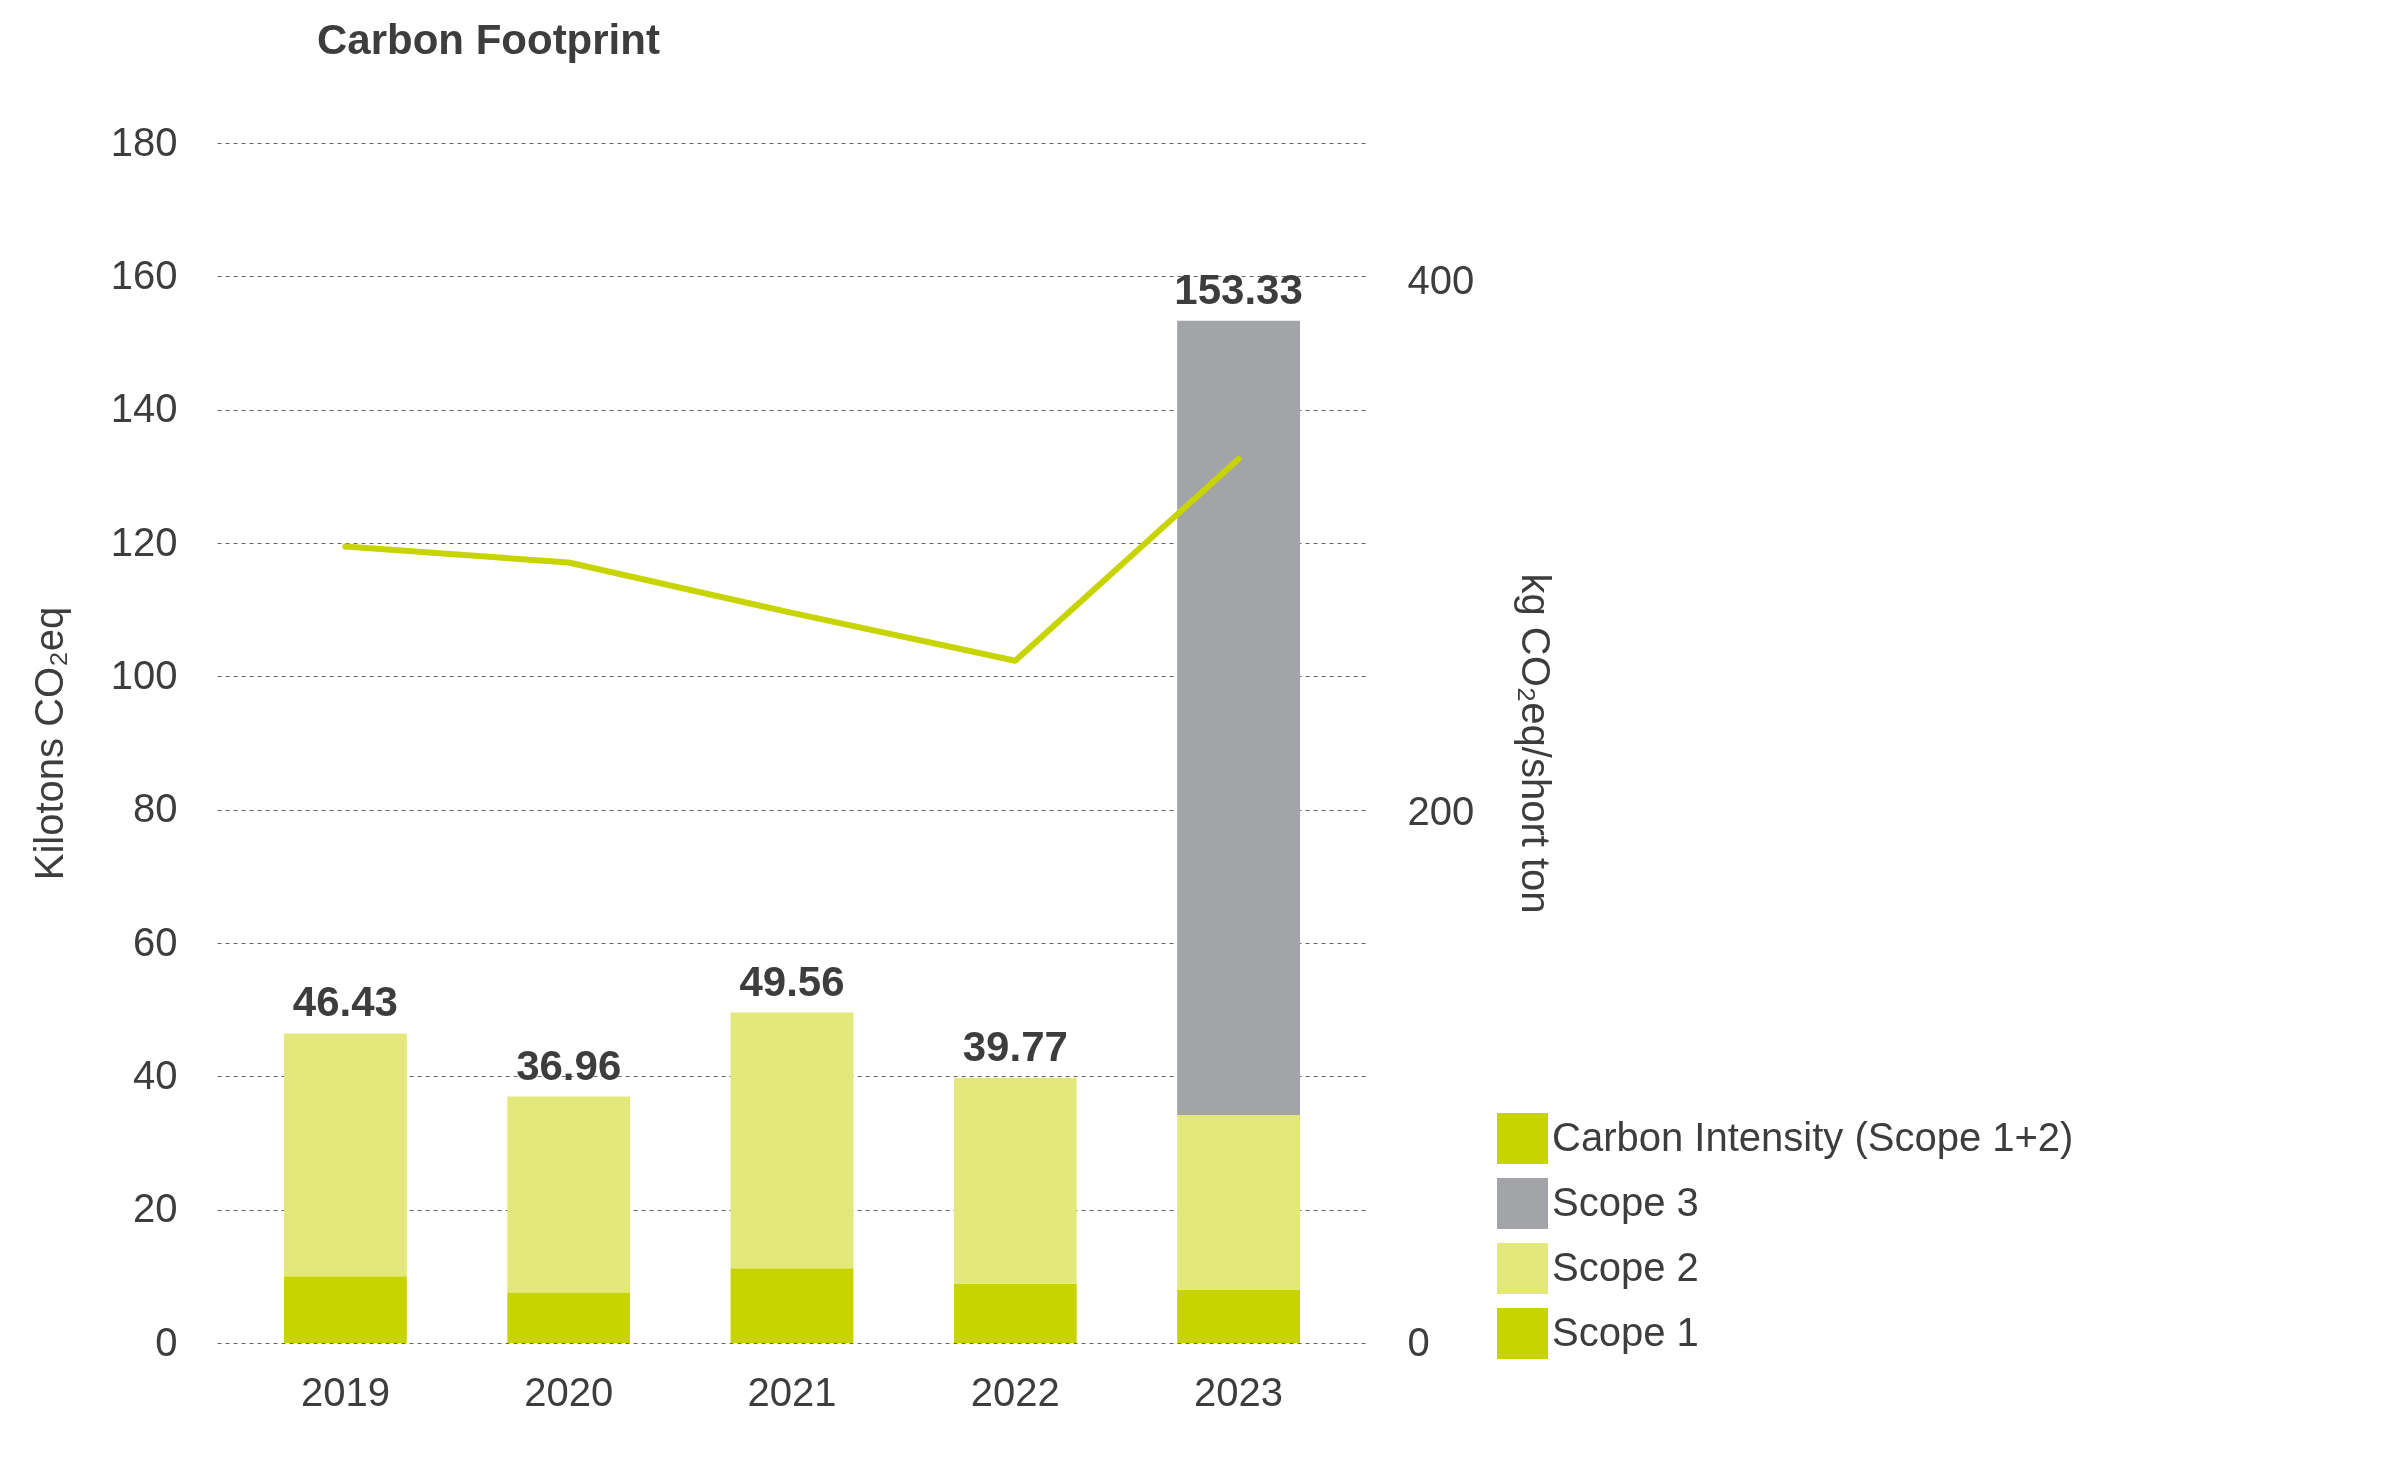 The height and width of the screenshot is (1473, 2391). I want to click on legend-label: Carbon Intensity (Scope 1+2), so click(1813, 1136).